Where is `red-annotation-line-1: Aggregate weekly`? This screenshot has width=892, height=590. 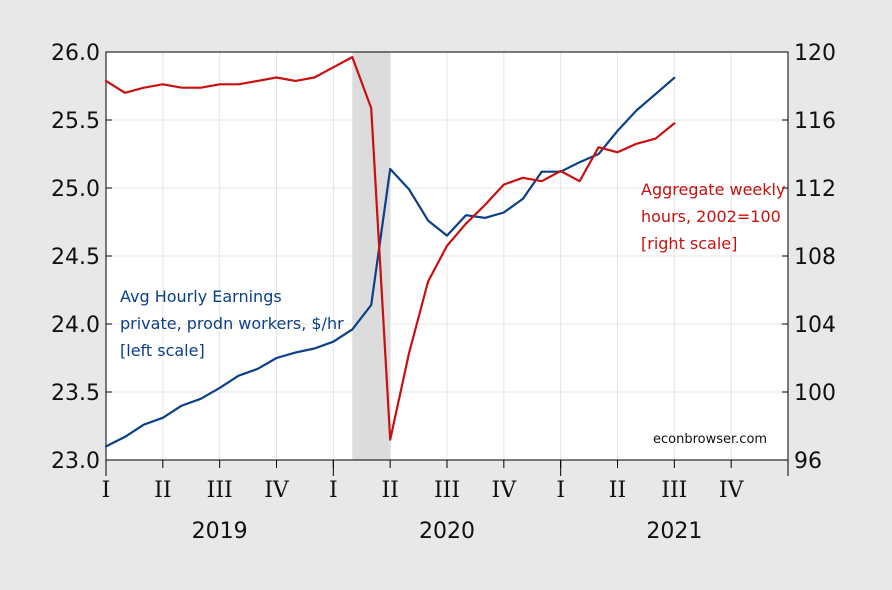
red-annotation-line-1: Aggregate weekly is located at coordinates (713, 189).